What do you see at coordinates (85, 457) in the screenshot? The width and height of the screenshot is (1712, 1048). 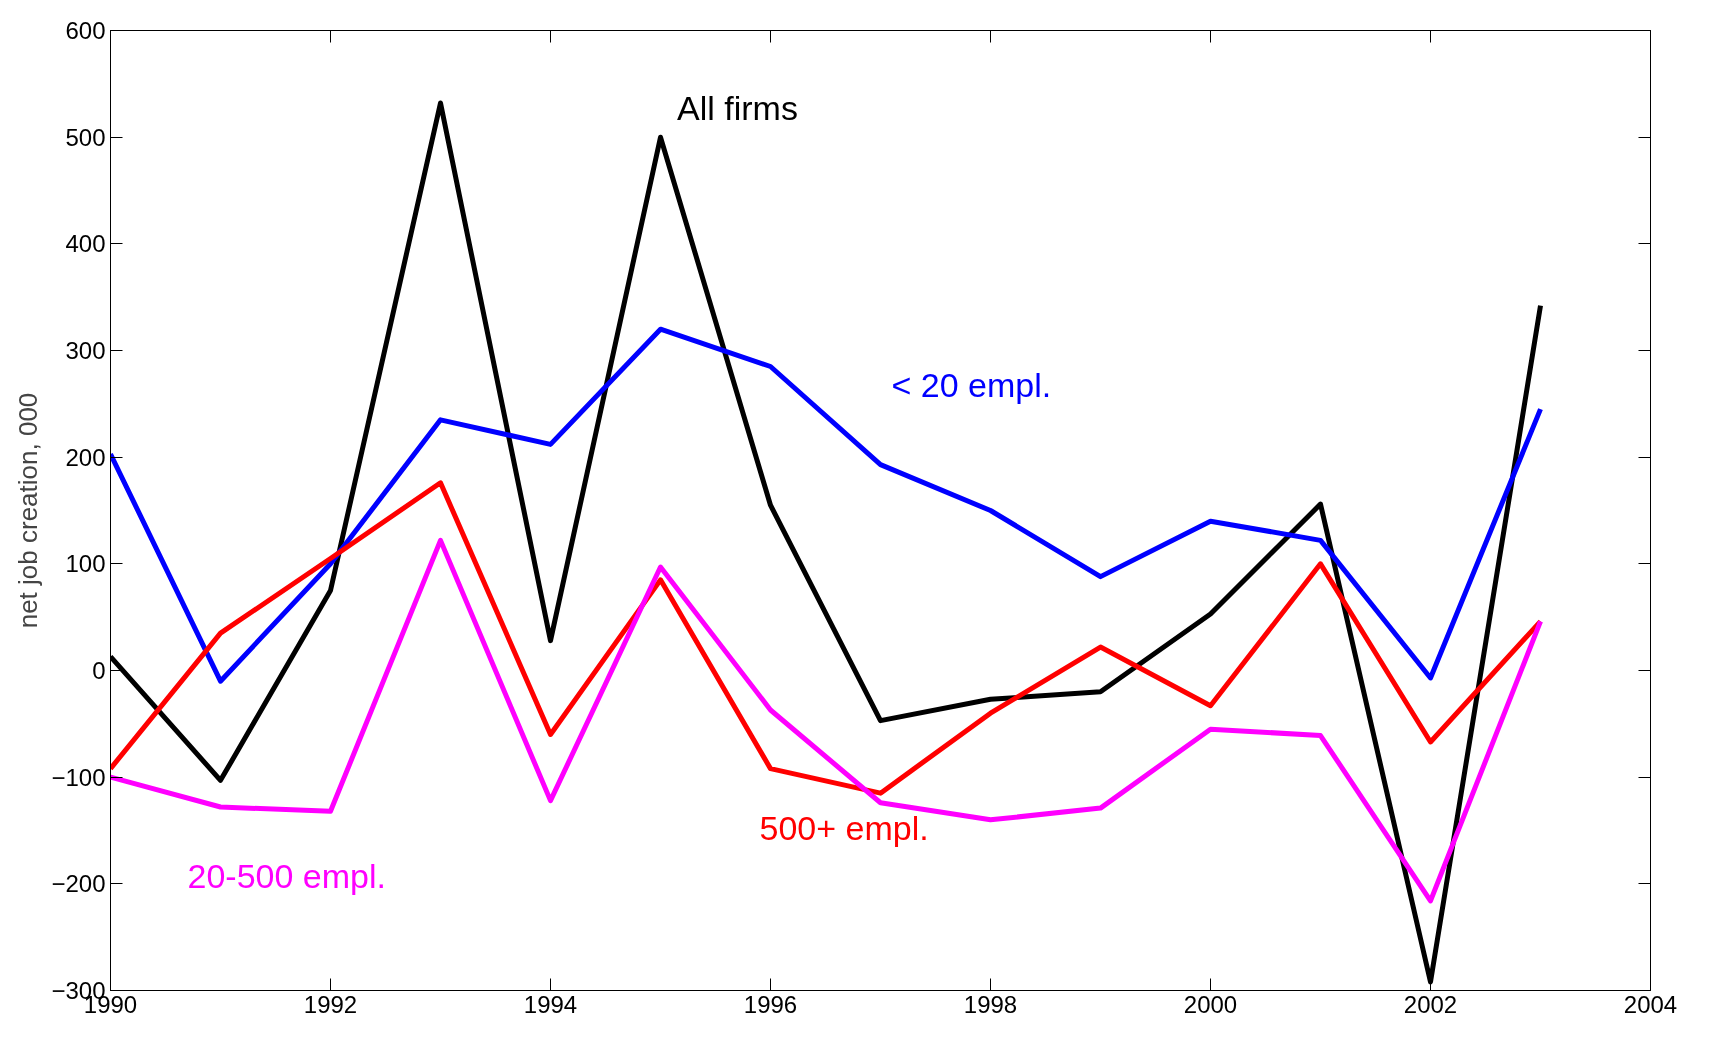 I see `y-tick-label: 200` at bounding box center [85, 457].